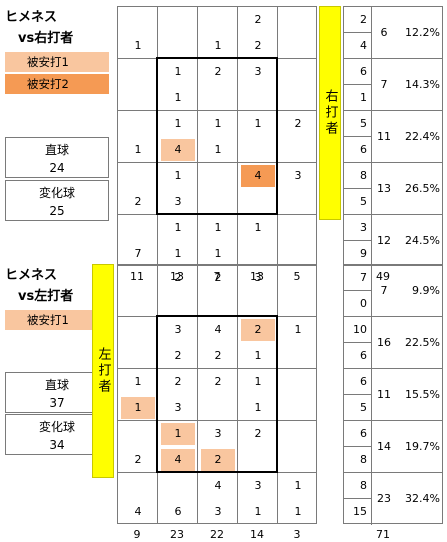 Image resolution: width=447 pixels, height=542 pixels. Describe the element at coordinates (419, 189) in the screenshot. I see `row-percent: 26.5%` at that location.